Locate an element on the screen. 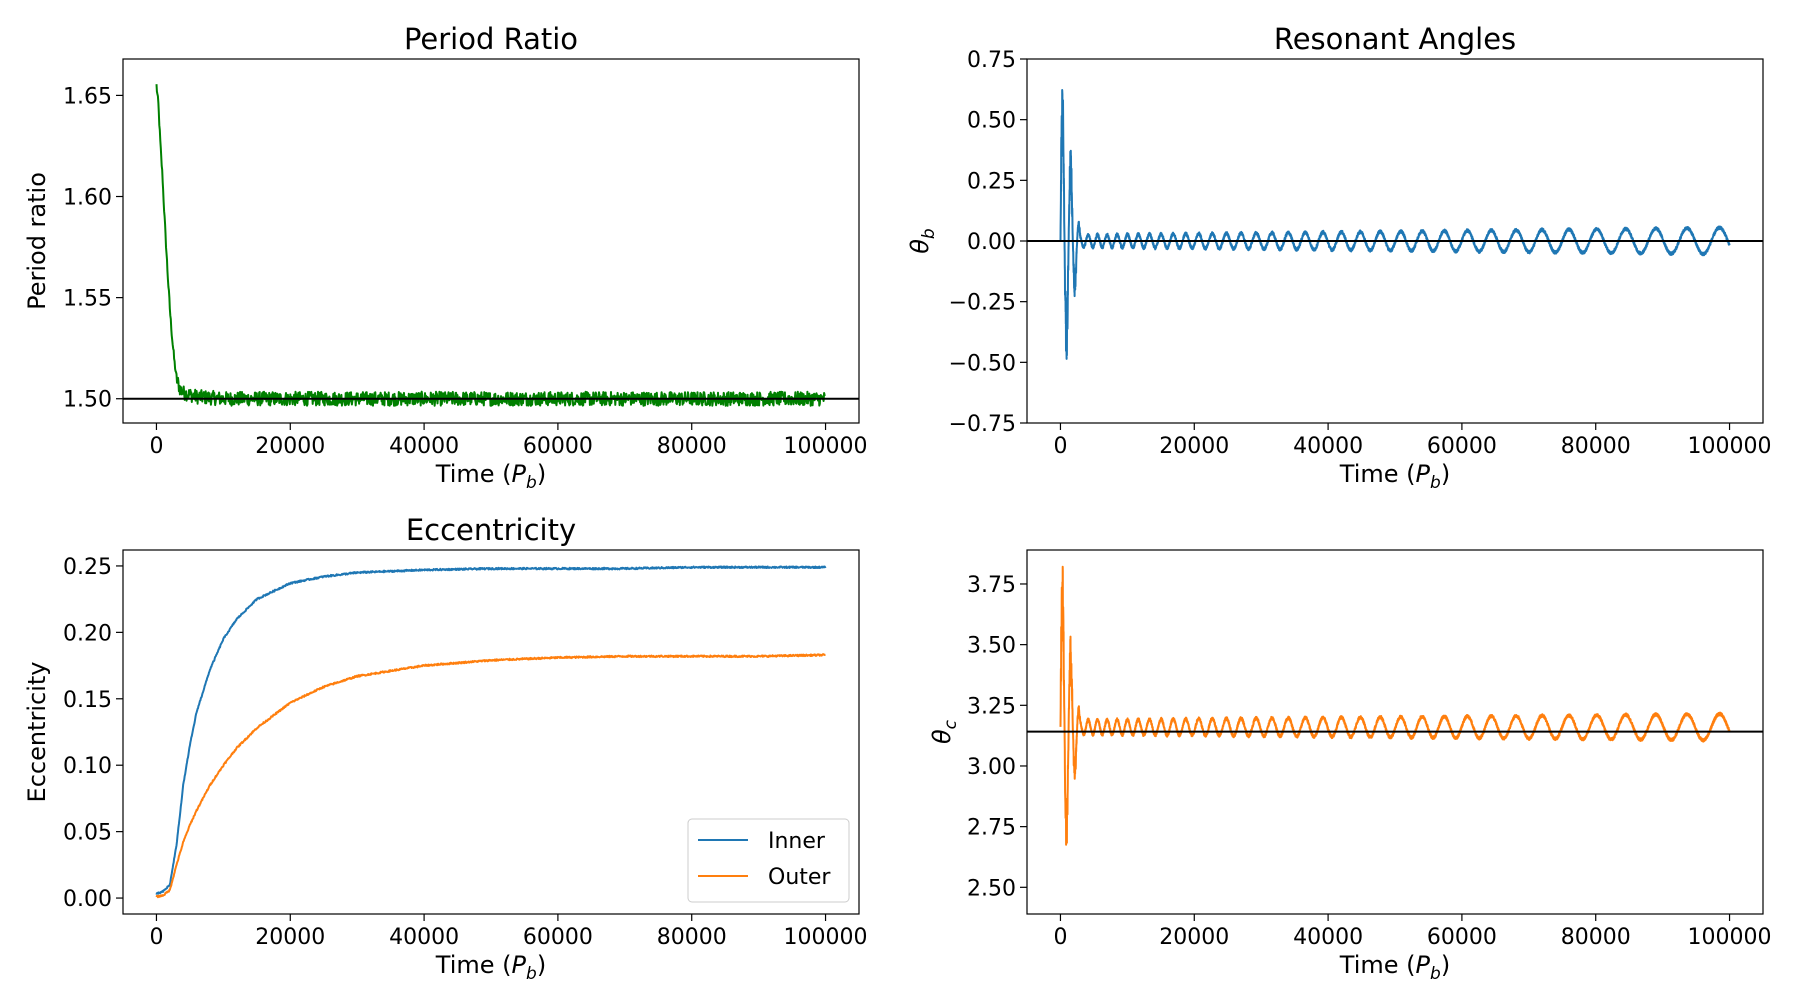 The height and width of the screenshot is (1000, 1800). series-line-period is located at coordinates (491, 245).